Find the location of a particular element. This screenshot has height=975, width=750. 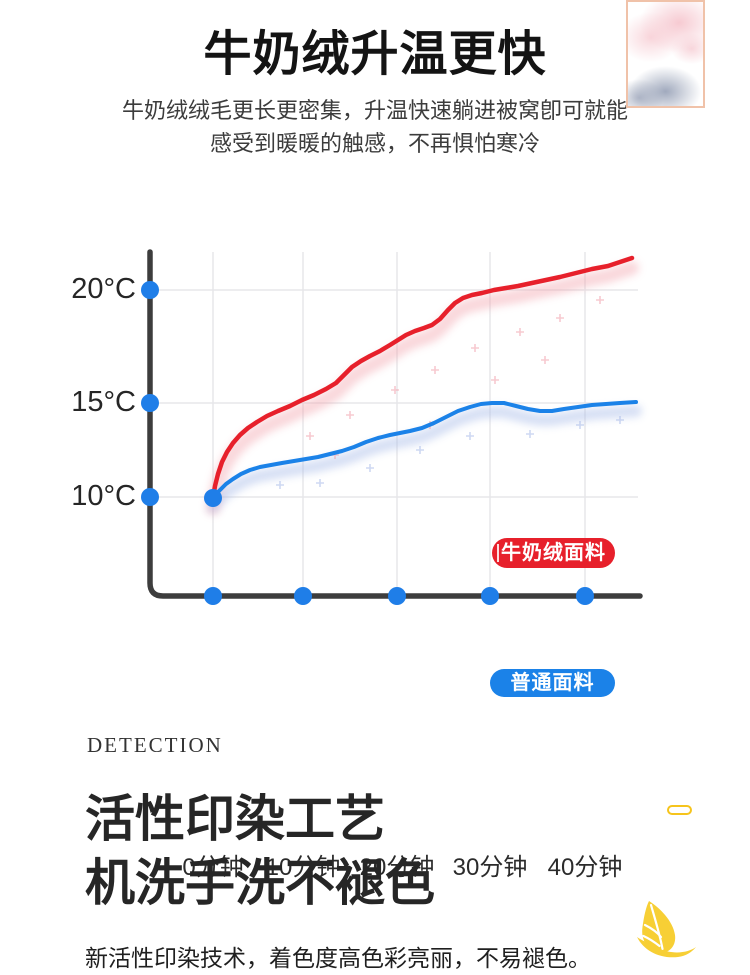

legend-badge-plain-fabric: 普通面料 is located at coordinates (552, 683).